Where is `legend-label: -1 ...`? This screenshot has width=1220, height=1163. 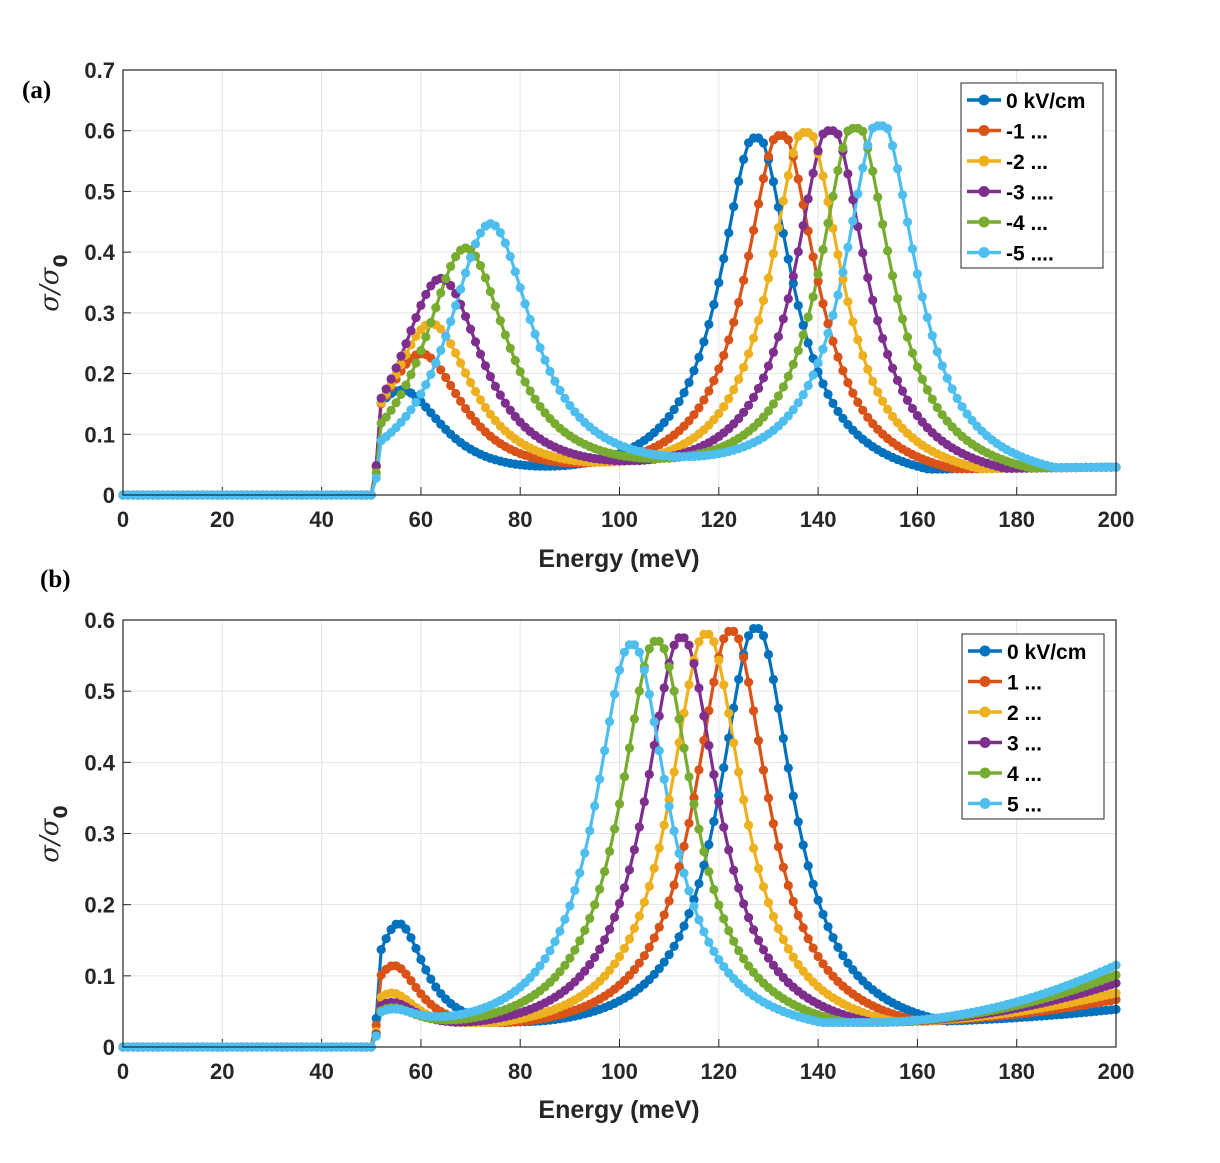
legend-label: -1 ... is located at coordinates (1027, 132).